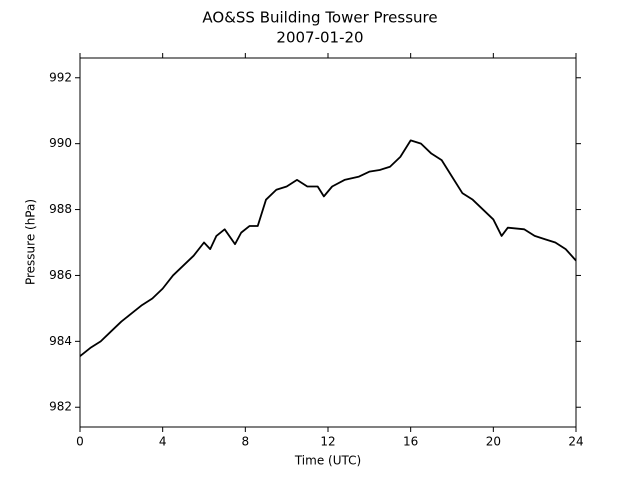  What do you see at coordinates (60, 275) in the screenshot?
I see `y-tick-label: 986` at bounding box center [60, 275].